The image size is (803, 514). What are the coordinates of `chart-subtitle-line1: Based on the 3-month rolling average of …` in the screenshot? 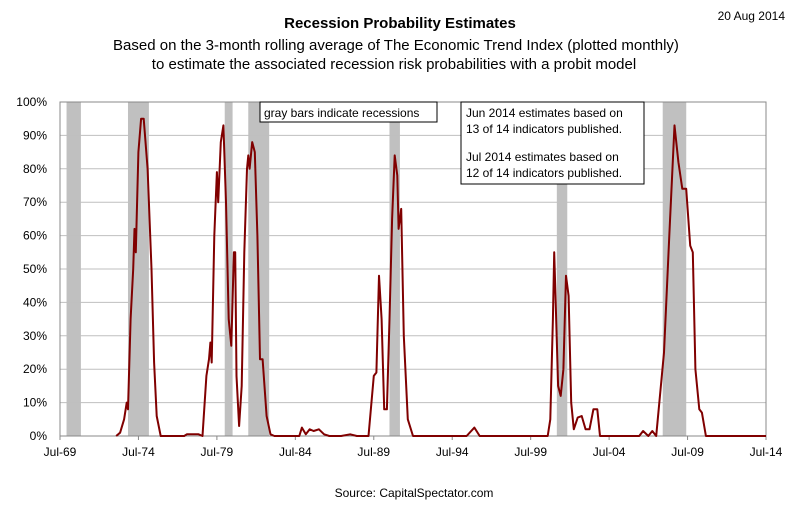 It's located at (396, 45).